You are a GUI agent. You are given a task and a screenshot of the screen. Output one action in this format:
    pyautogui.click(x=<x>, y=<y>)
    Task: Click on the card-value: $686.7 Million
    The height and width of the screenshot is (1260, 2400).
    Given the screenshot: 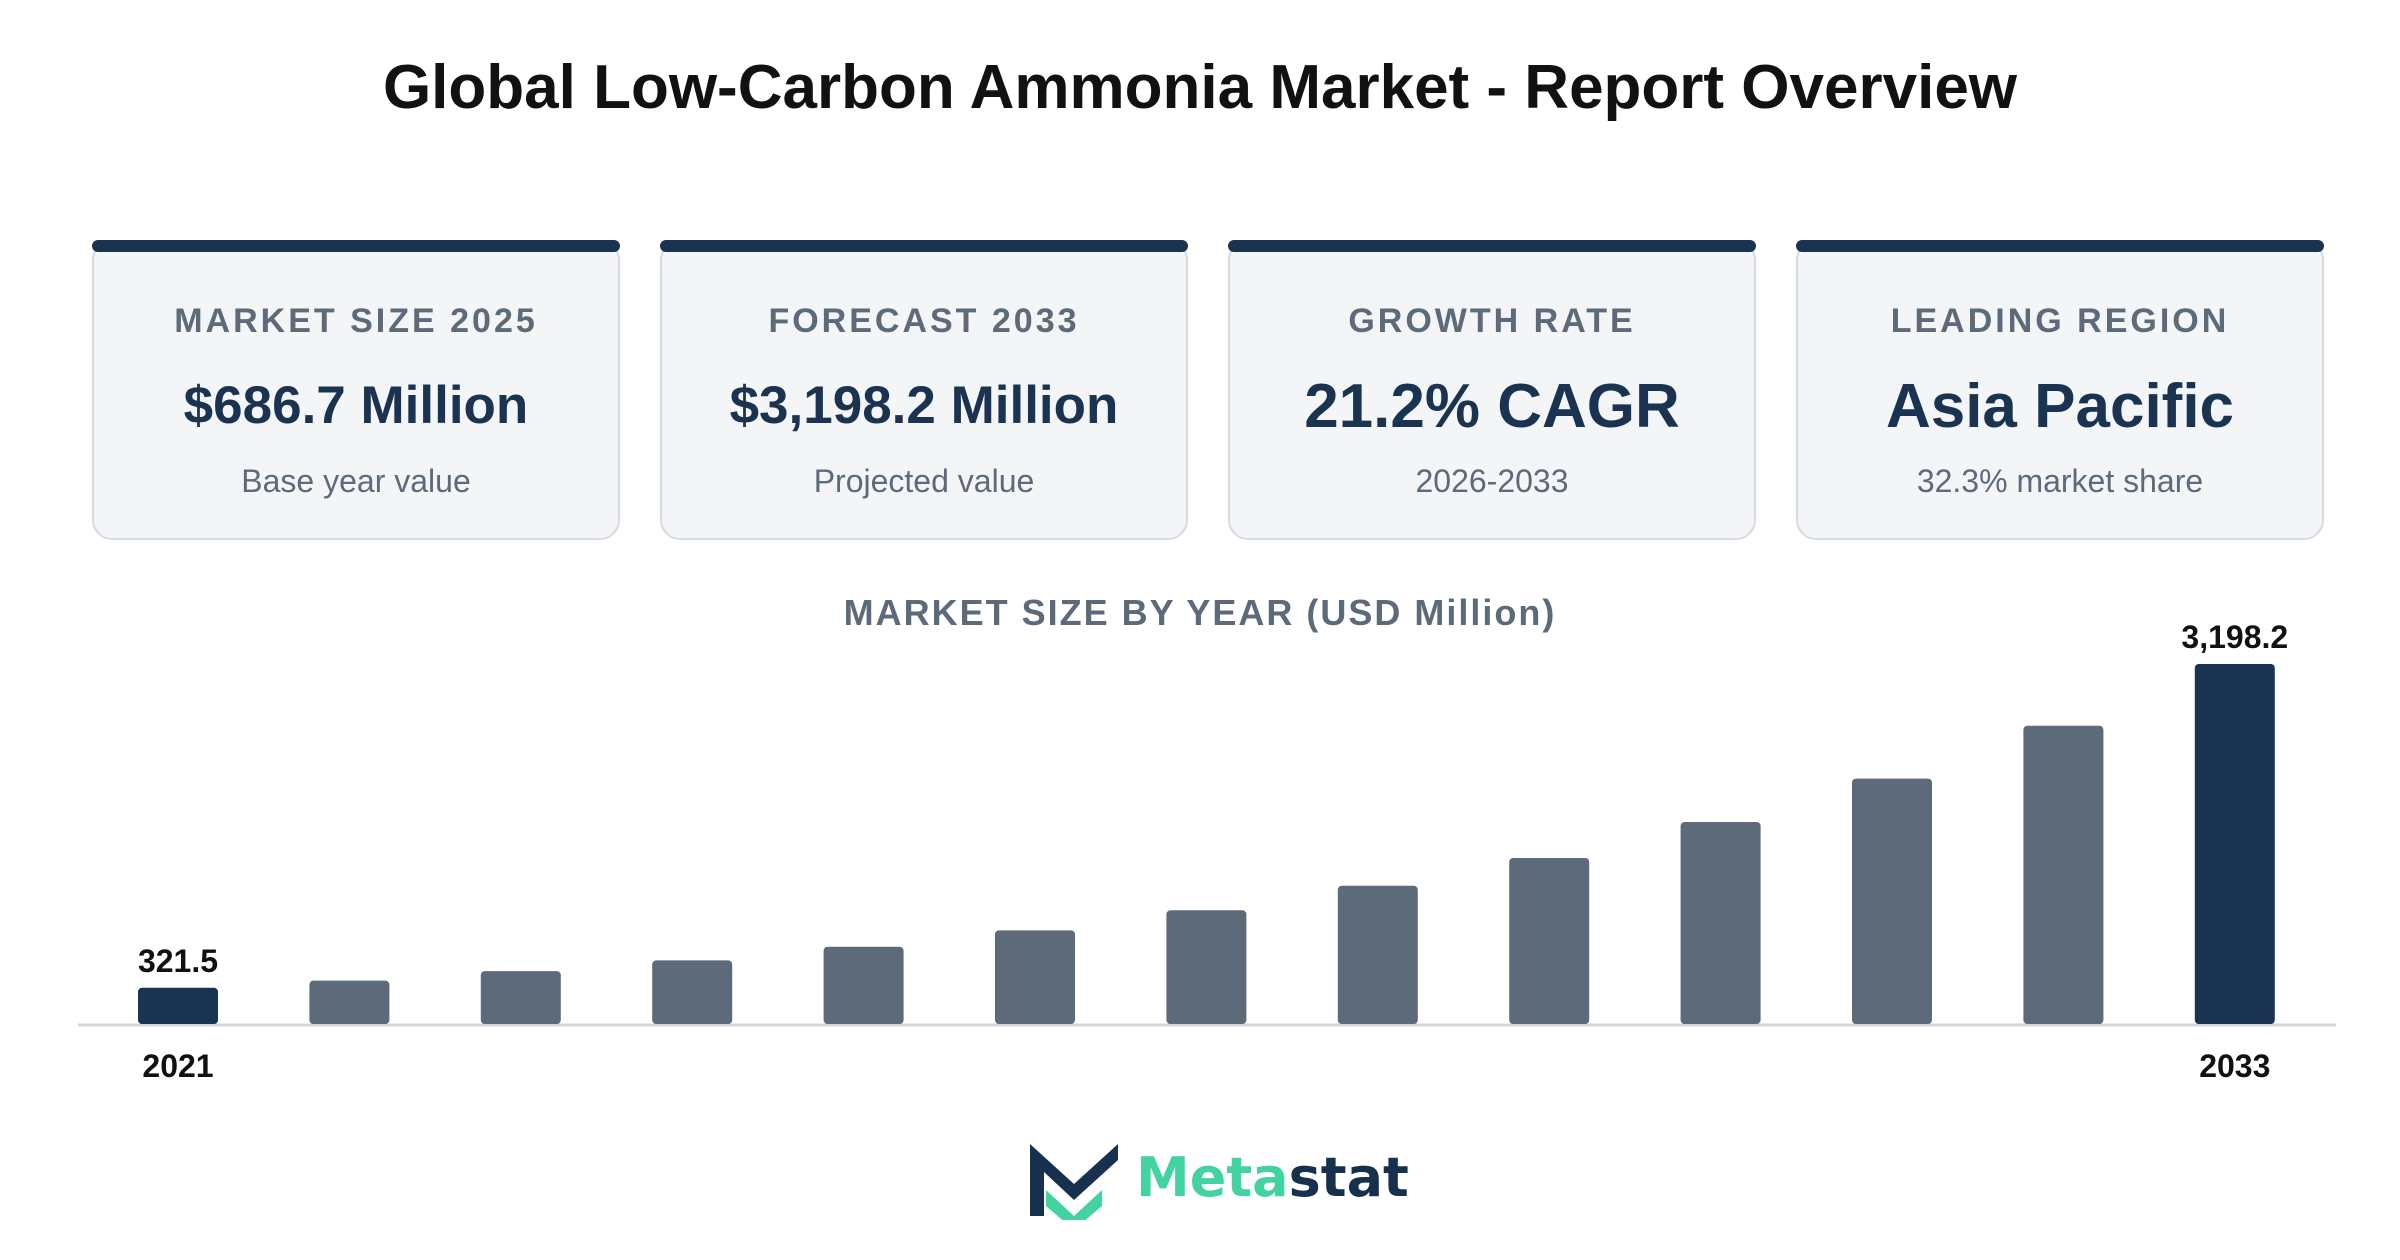 What is the action you would take?
    pyautogui.click(x=356, y=405)
    